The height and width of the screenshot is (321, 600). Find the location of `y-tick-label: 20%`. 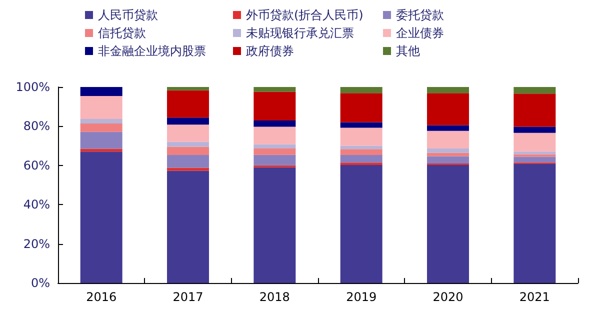

y-tick-label: 20% is located at coordinates (36, 243).